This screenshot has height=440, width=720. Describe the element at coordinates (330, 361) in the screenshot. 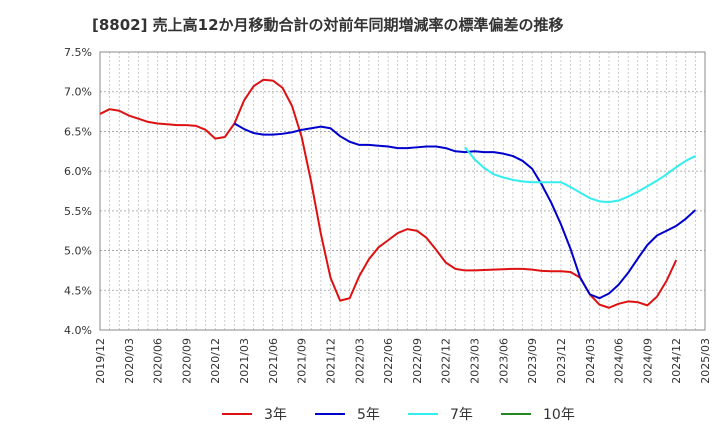

I see `x-tick-label: 2021/12` at that location.